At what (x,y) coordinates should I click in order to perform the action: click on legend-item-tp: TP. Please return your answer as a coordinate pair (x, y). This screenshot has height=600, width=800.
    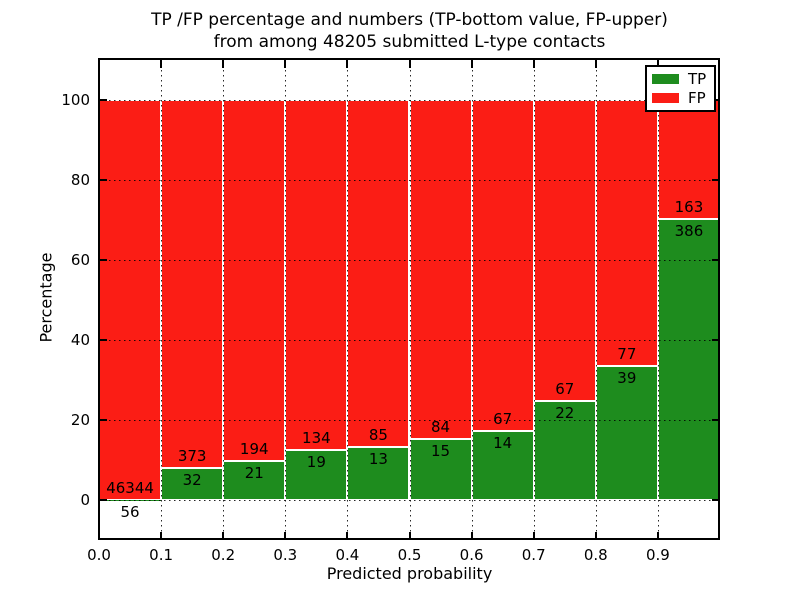
    Looking at the image, I should click on (680, 79).